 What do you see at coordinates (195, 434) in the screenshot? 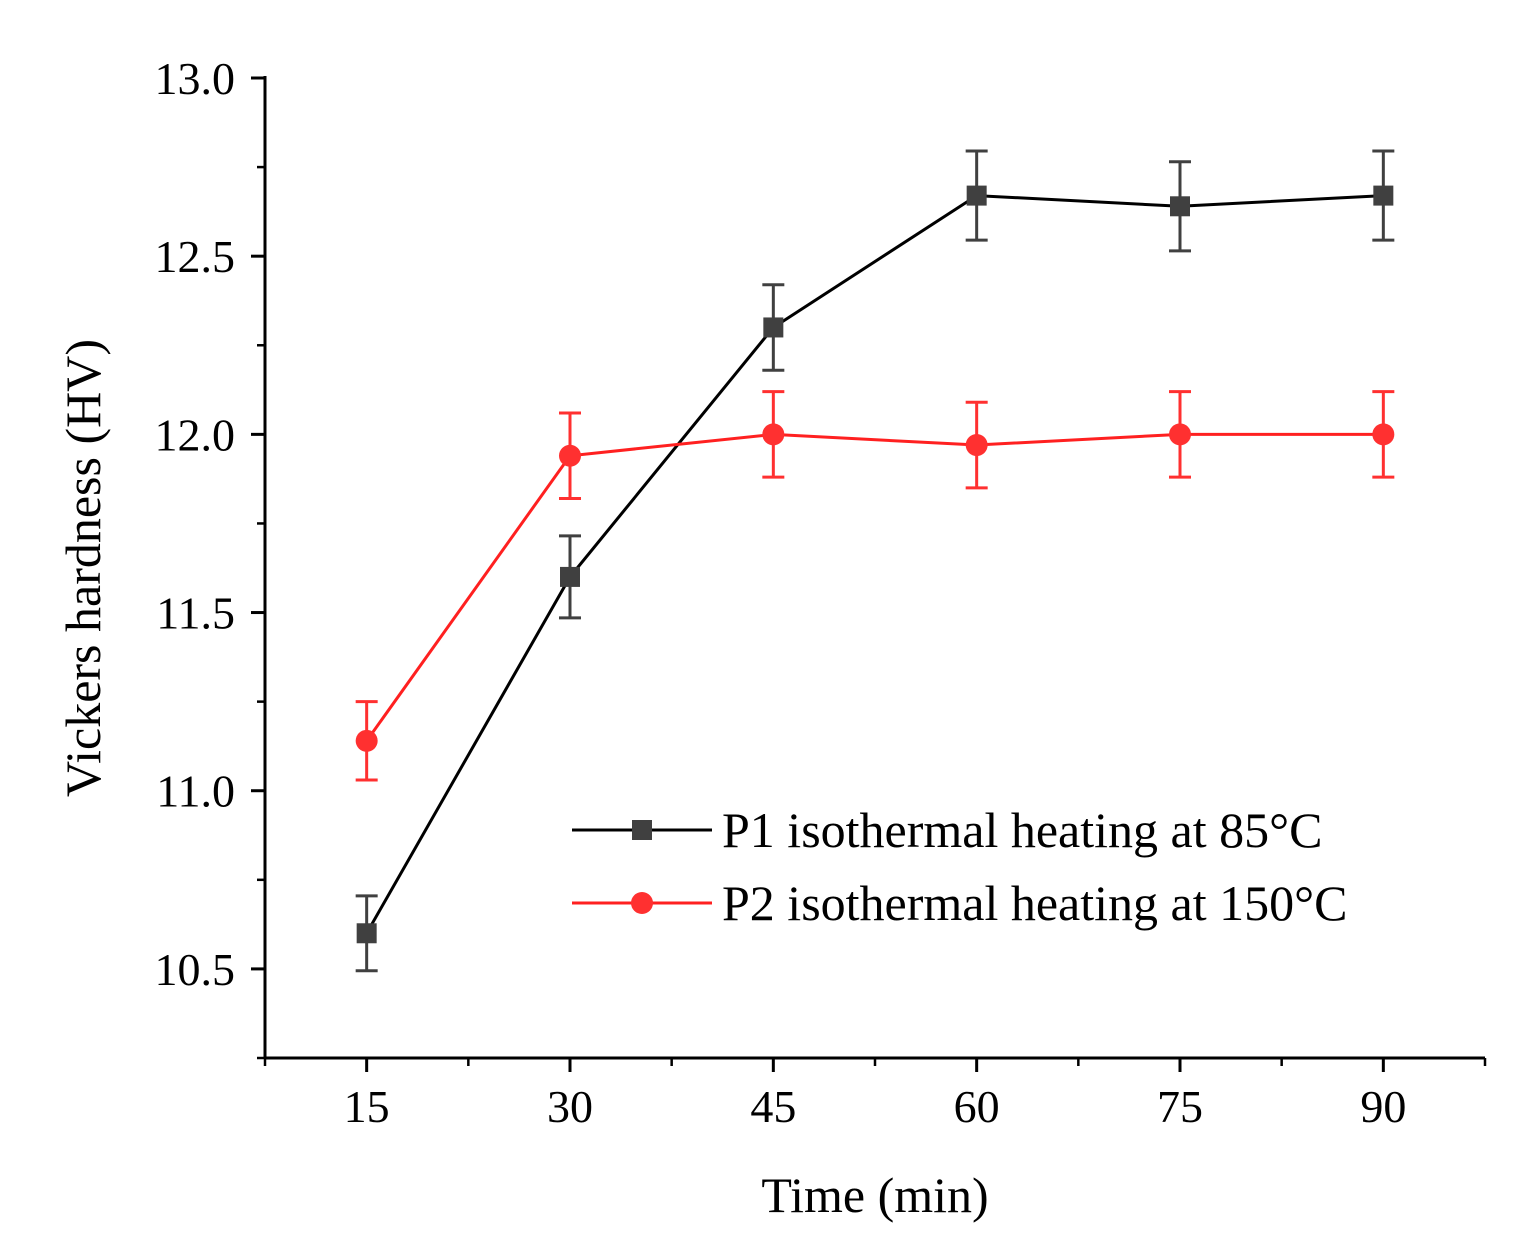
I see `y-tick-label: 12.0` at bounding box center [195, 434].